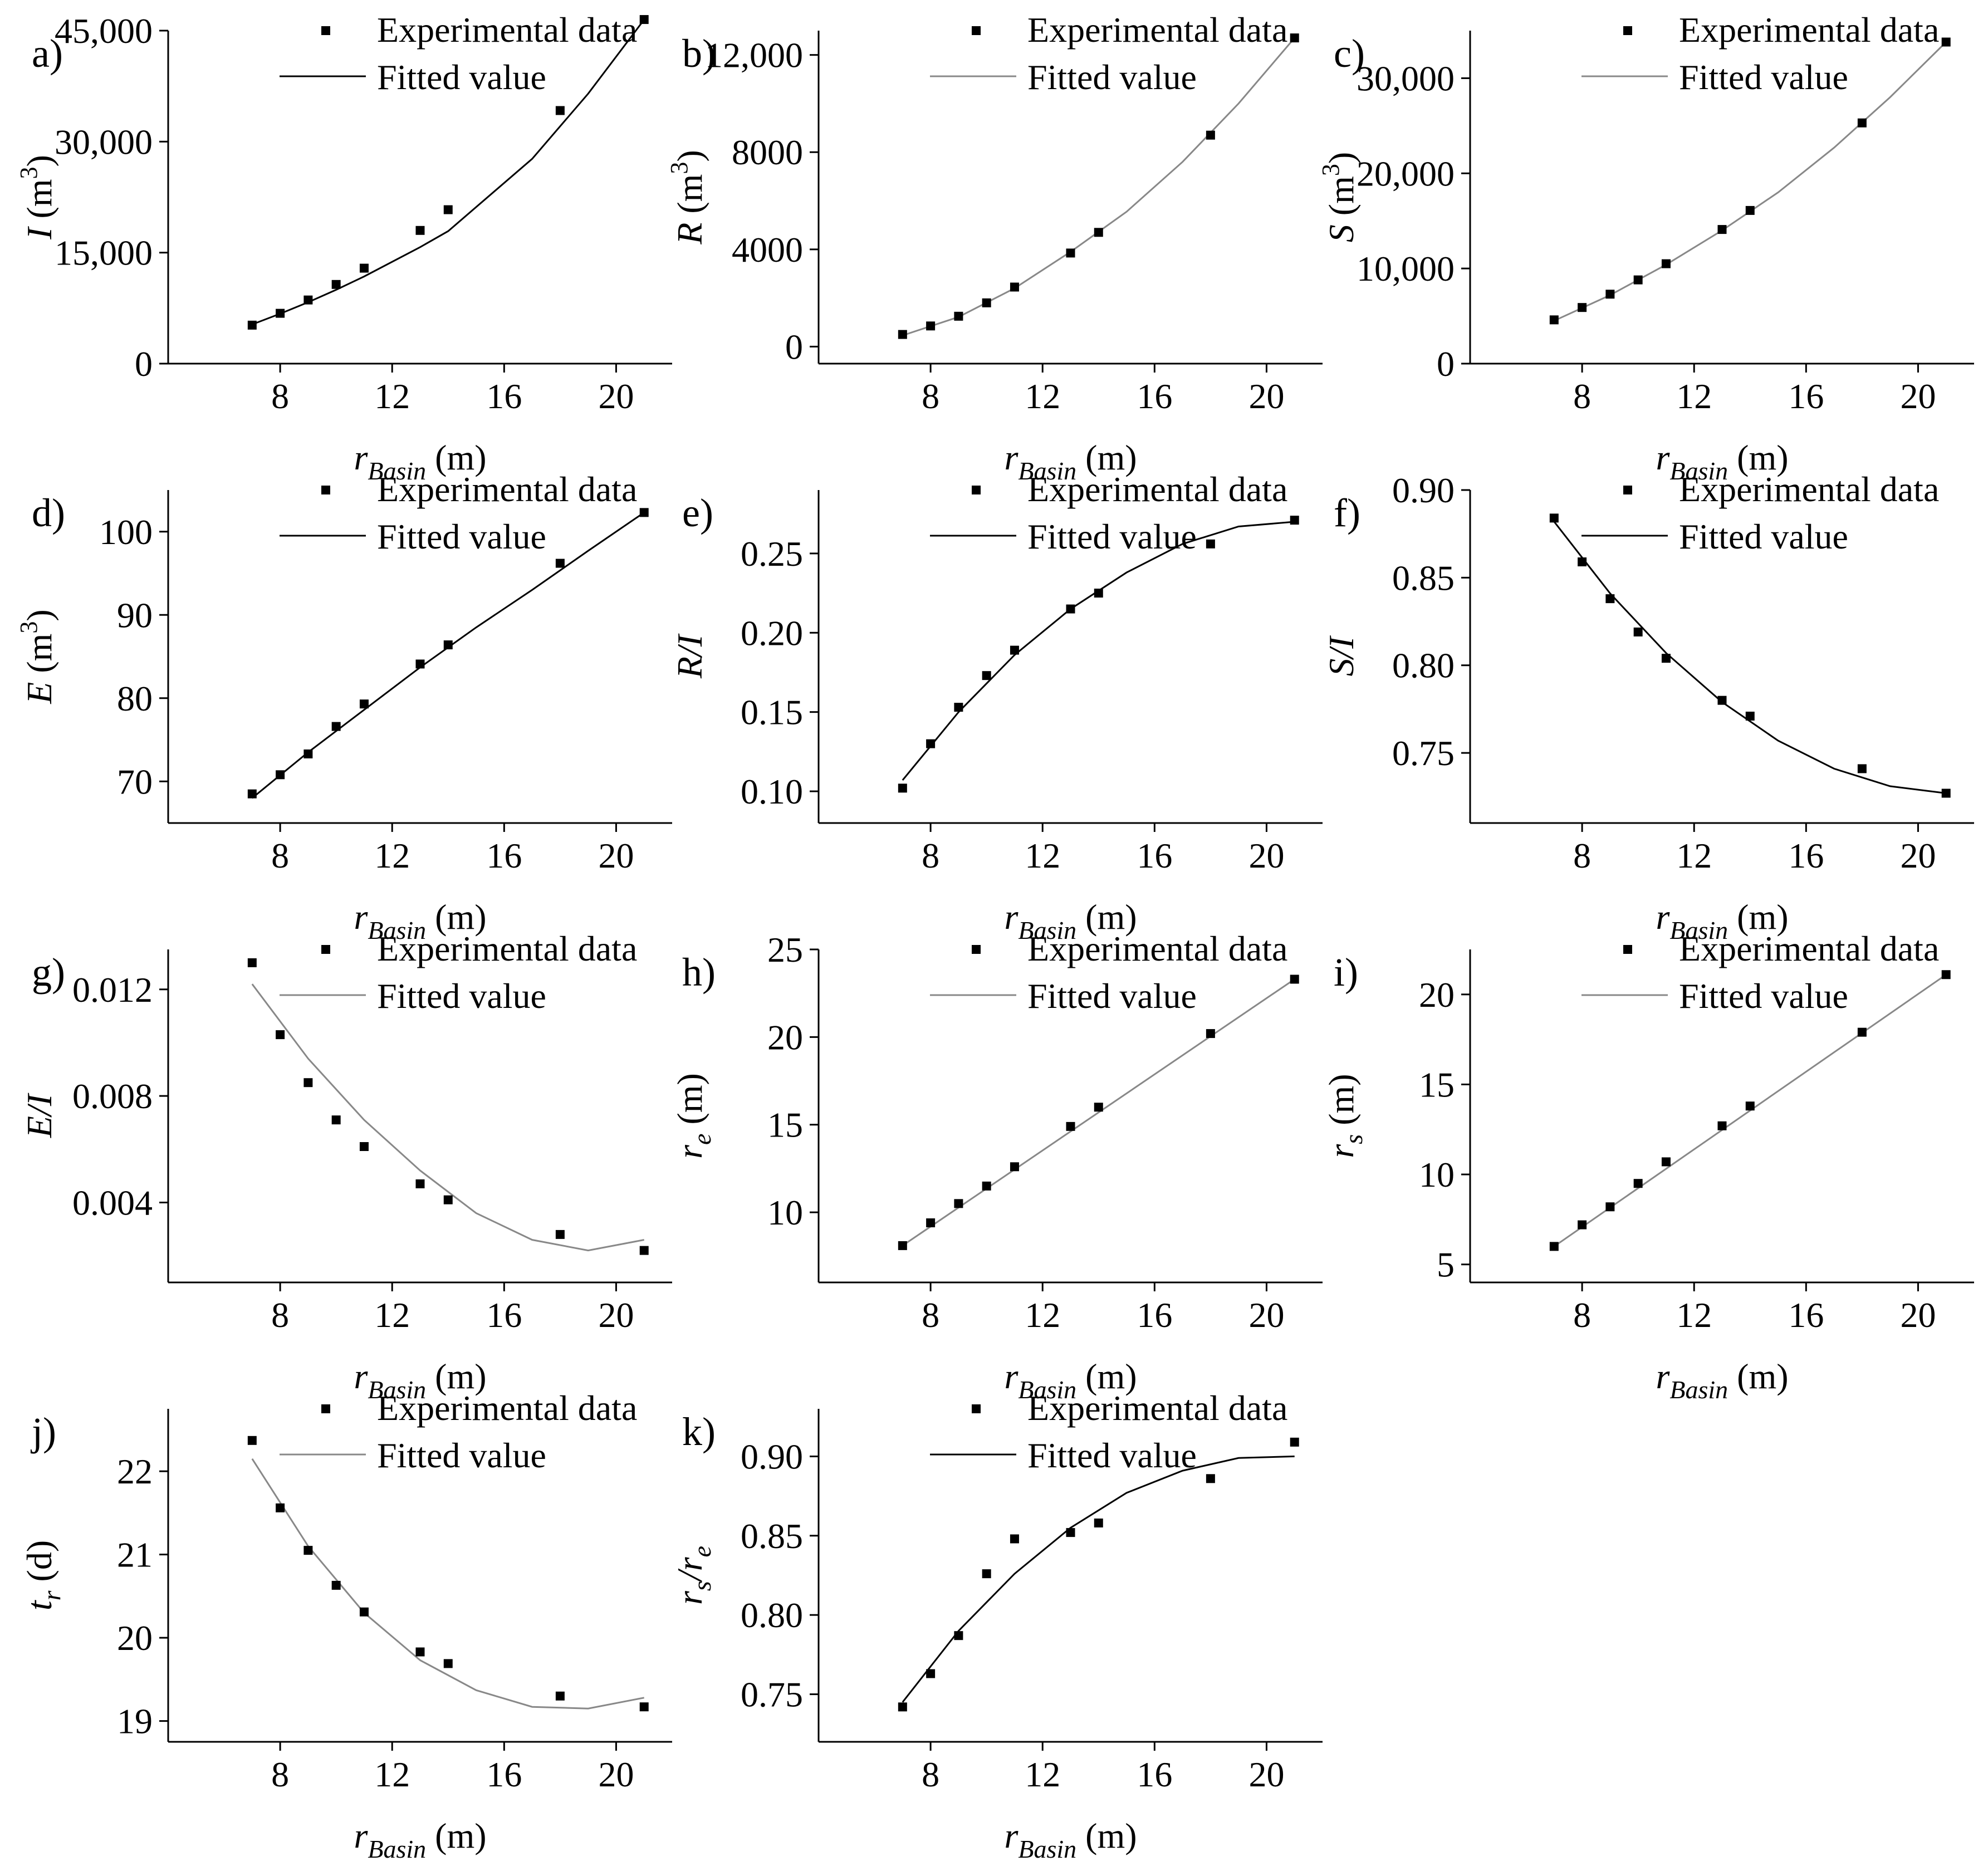  I want to click on y-tick-label: 0.85, so click(772, 1536).